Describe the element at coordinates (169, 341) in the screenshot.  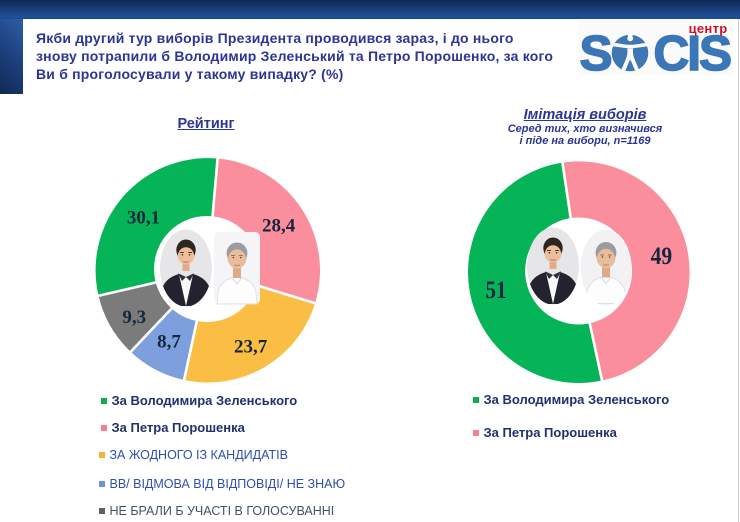
I see `svg-text: 8,7` at that location.